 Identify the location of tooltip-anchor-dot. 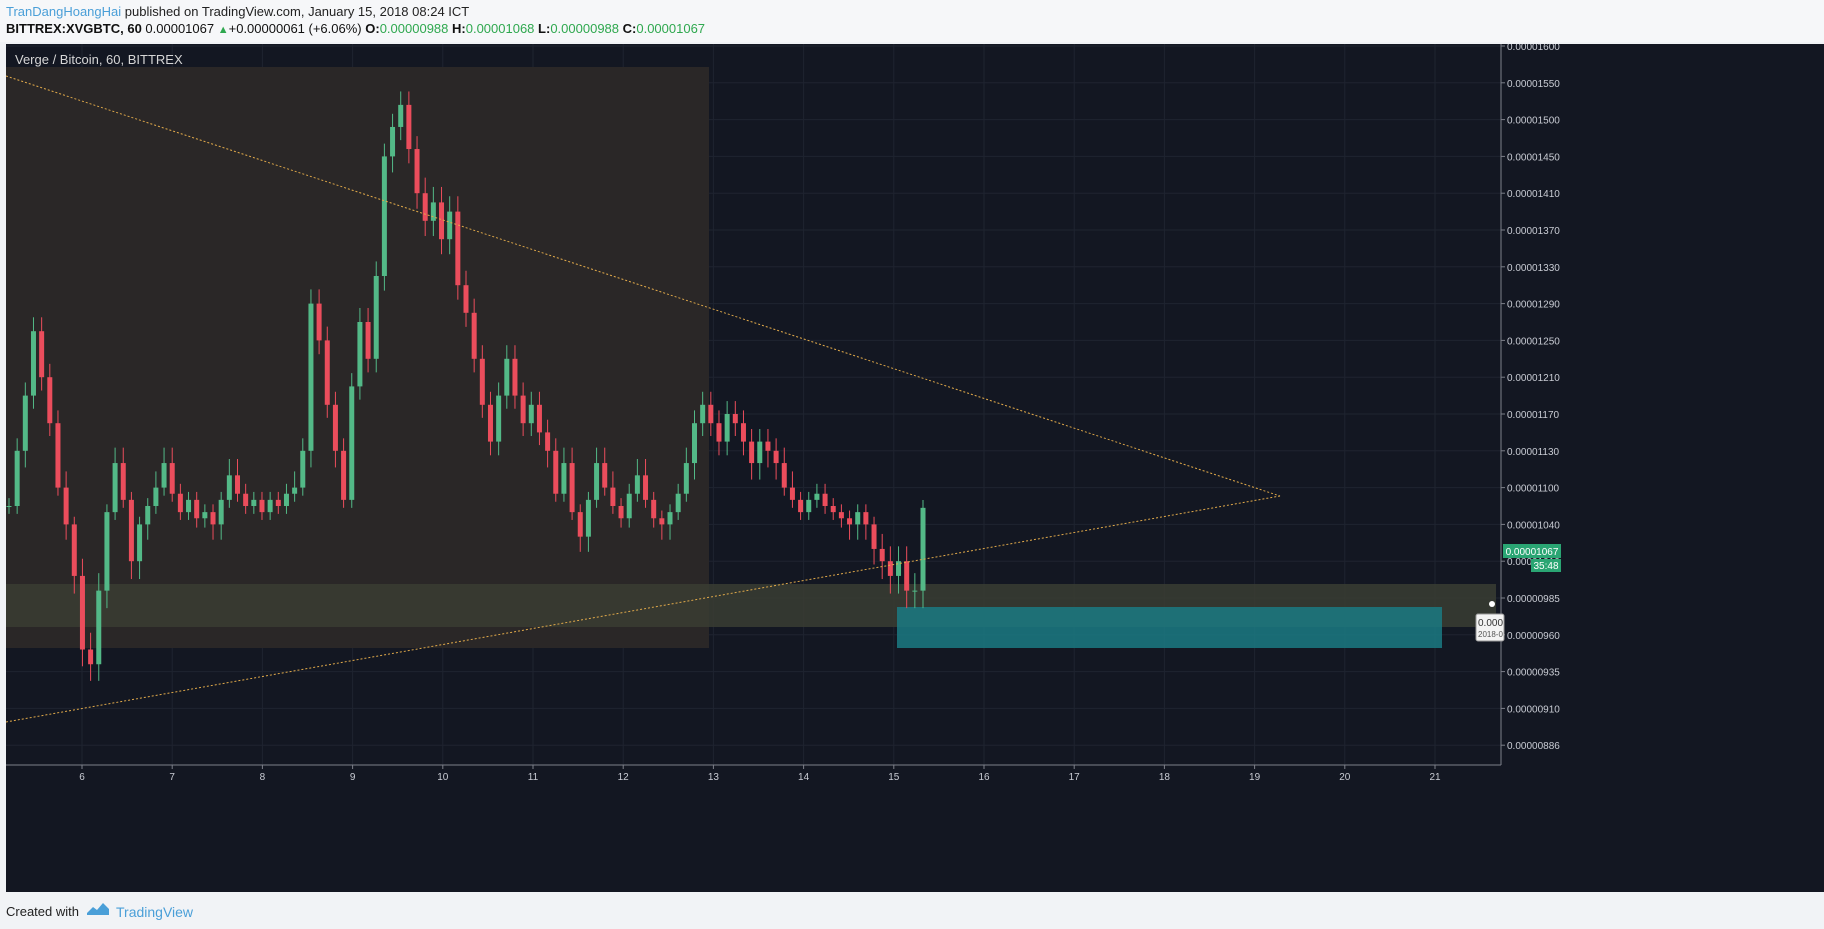
(1492, 604).